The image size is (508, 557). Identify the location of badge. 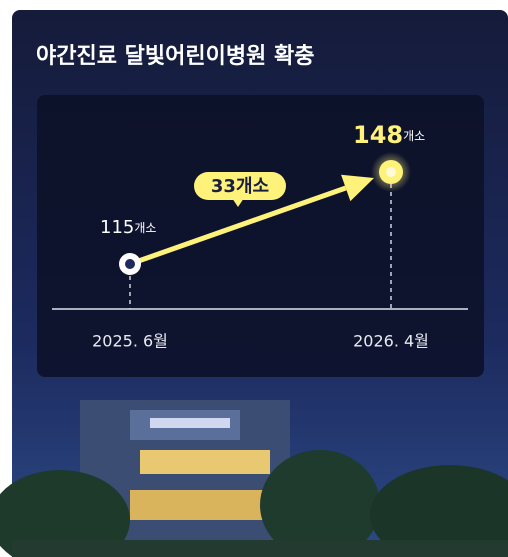
(240, 186).